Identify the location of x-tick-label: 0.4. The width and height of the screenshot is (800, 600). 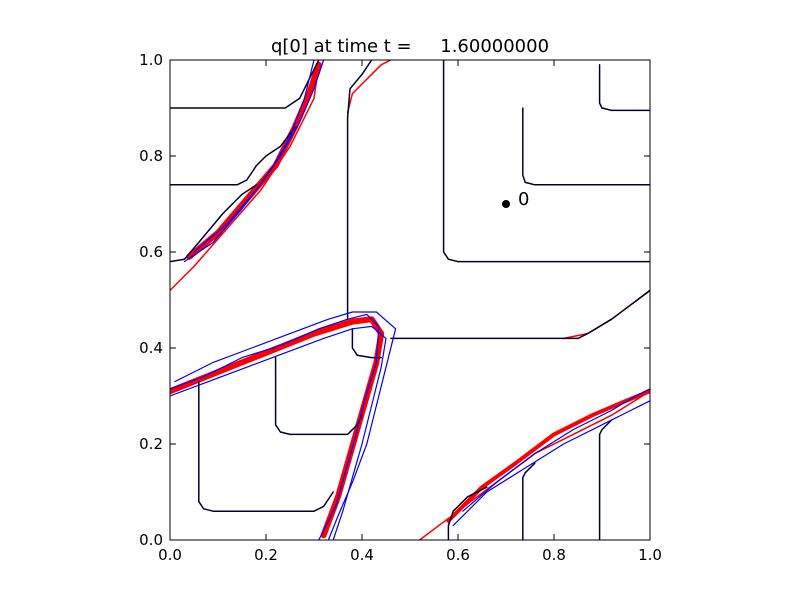
(362, 555).